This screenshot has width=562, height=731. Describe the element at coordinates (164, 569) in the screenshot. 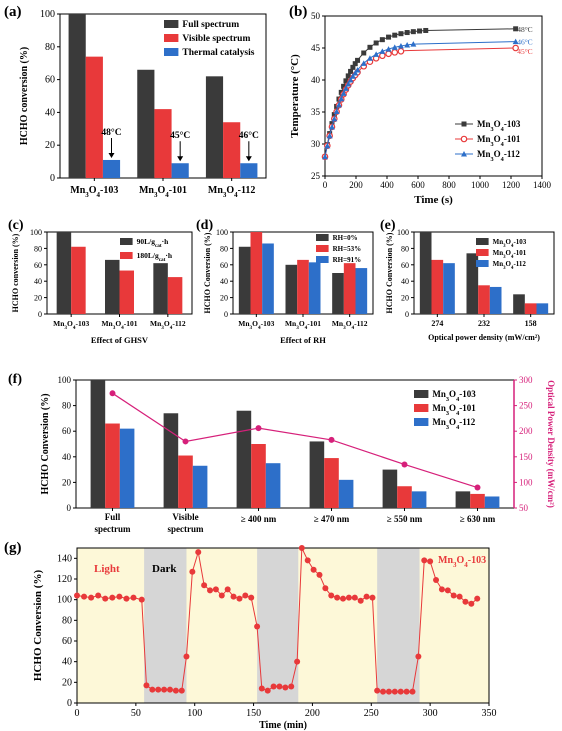

I see `dark-label: Dark` at that location.